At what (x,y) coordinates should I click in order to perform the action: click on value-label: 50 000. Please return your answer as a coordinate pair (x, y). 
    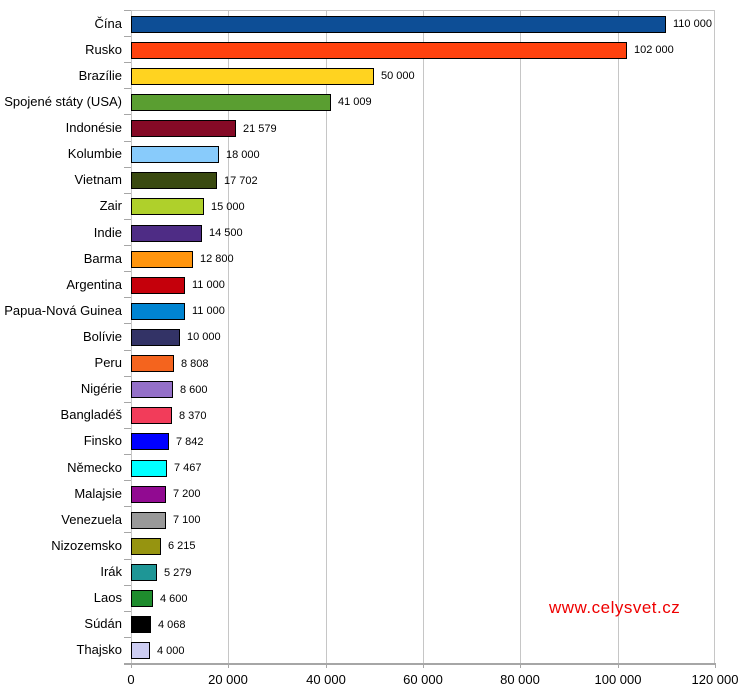
    Looking at the image, I should click on (398, 76).